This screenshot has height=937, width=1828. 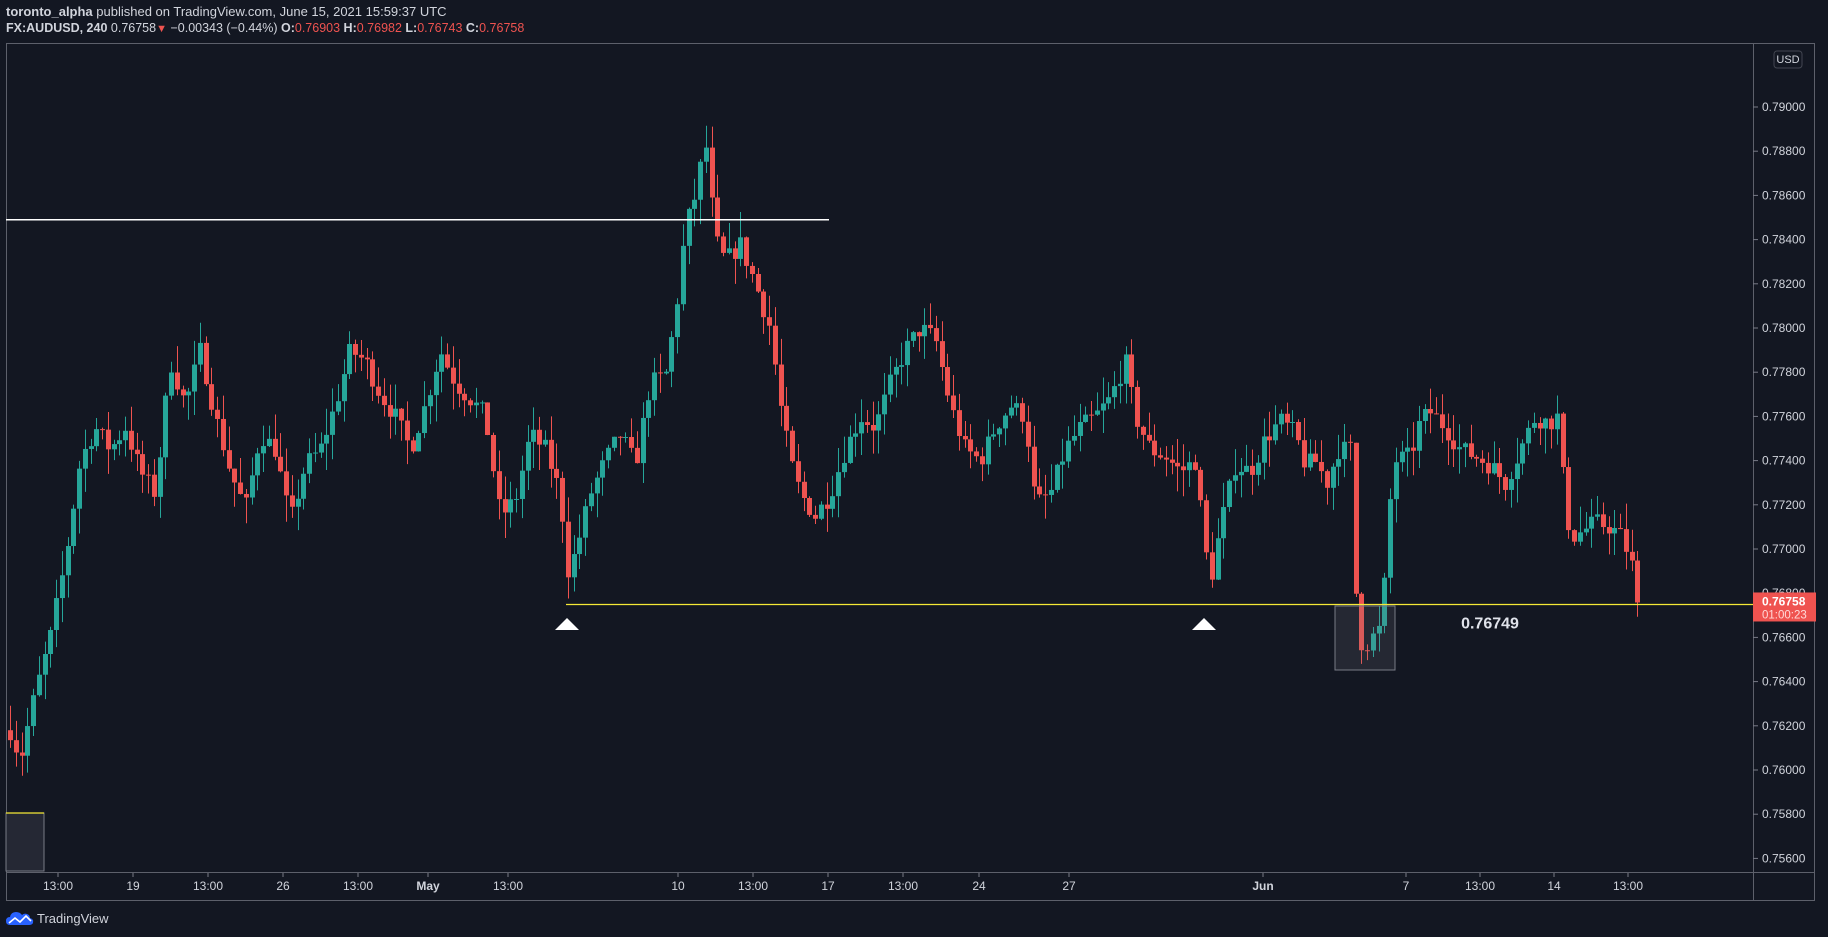 I want to click on price-tick-label: 0.78200, so click(x=1784, y=284).